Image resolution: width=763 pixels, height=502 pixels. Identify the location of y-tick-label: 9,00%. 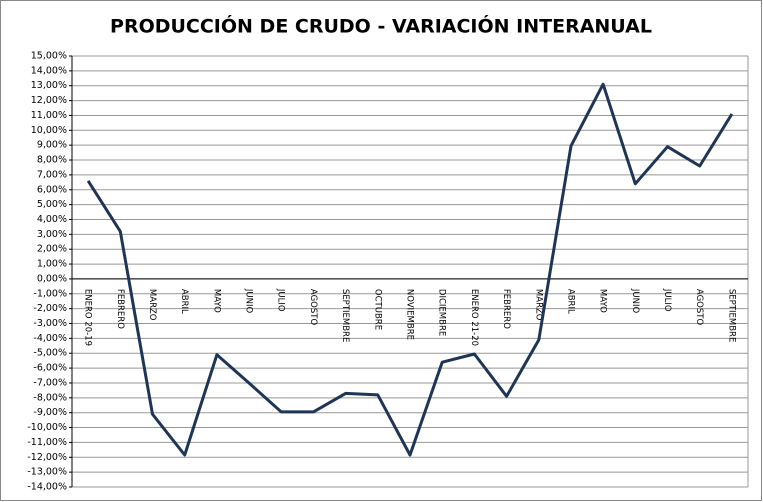
(52, 145).